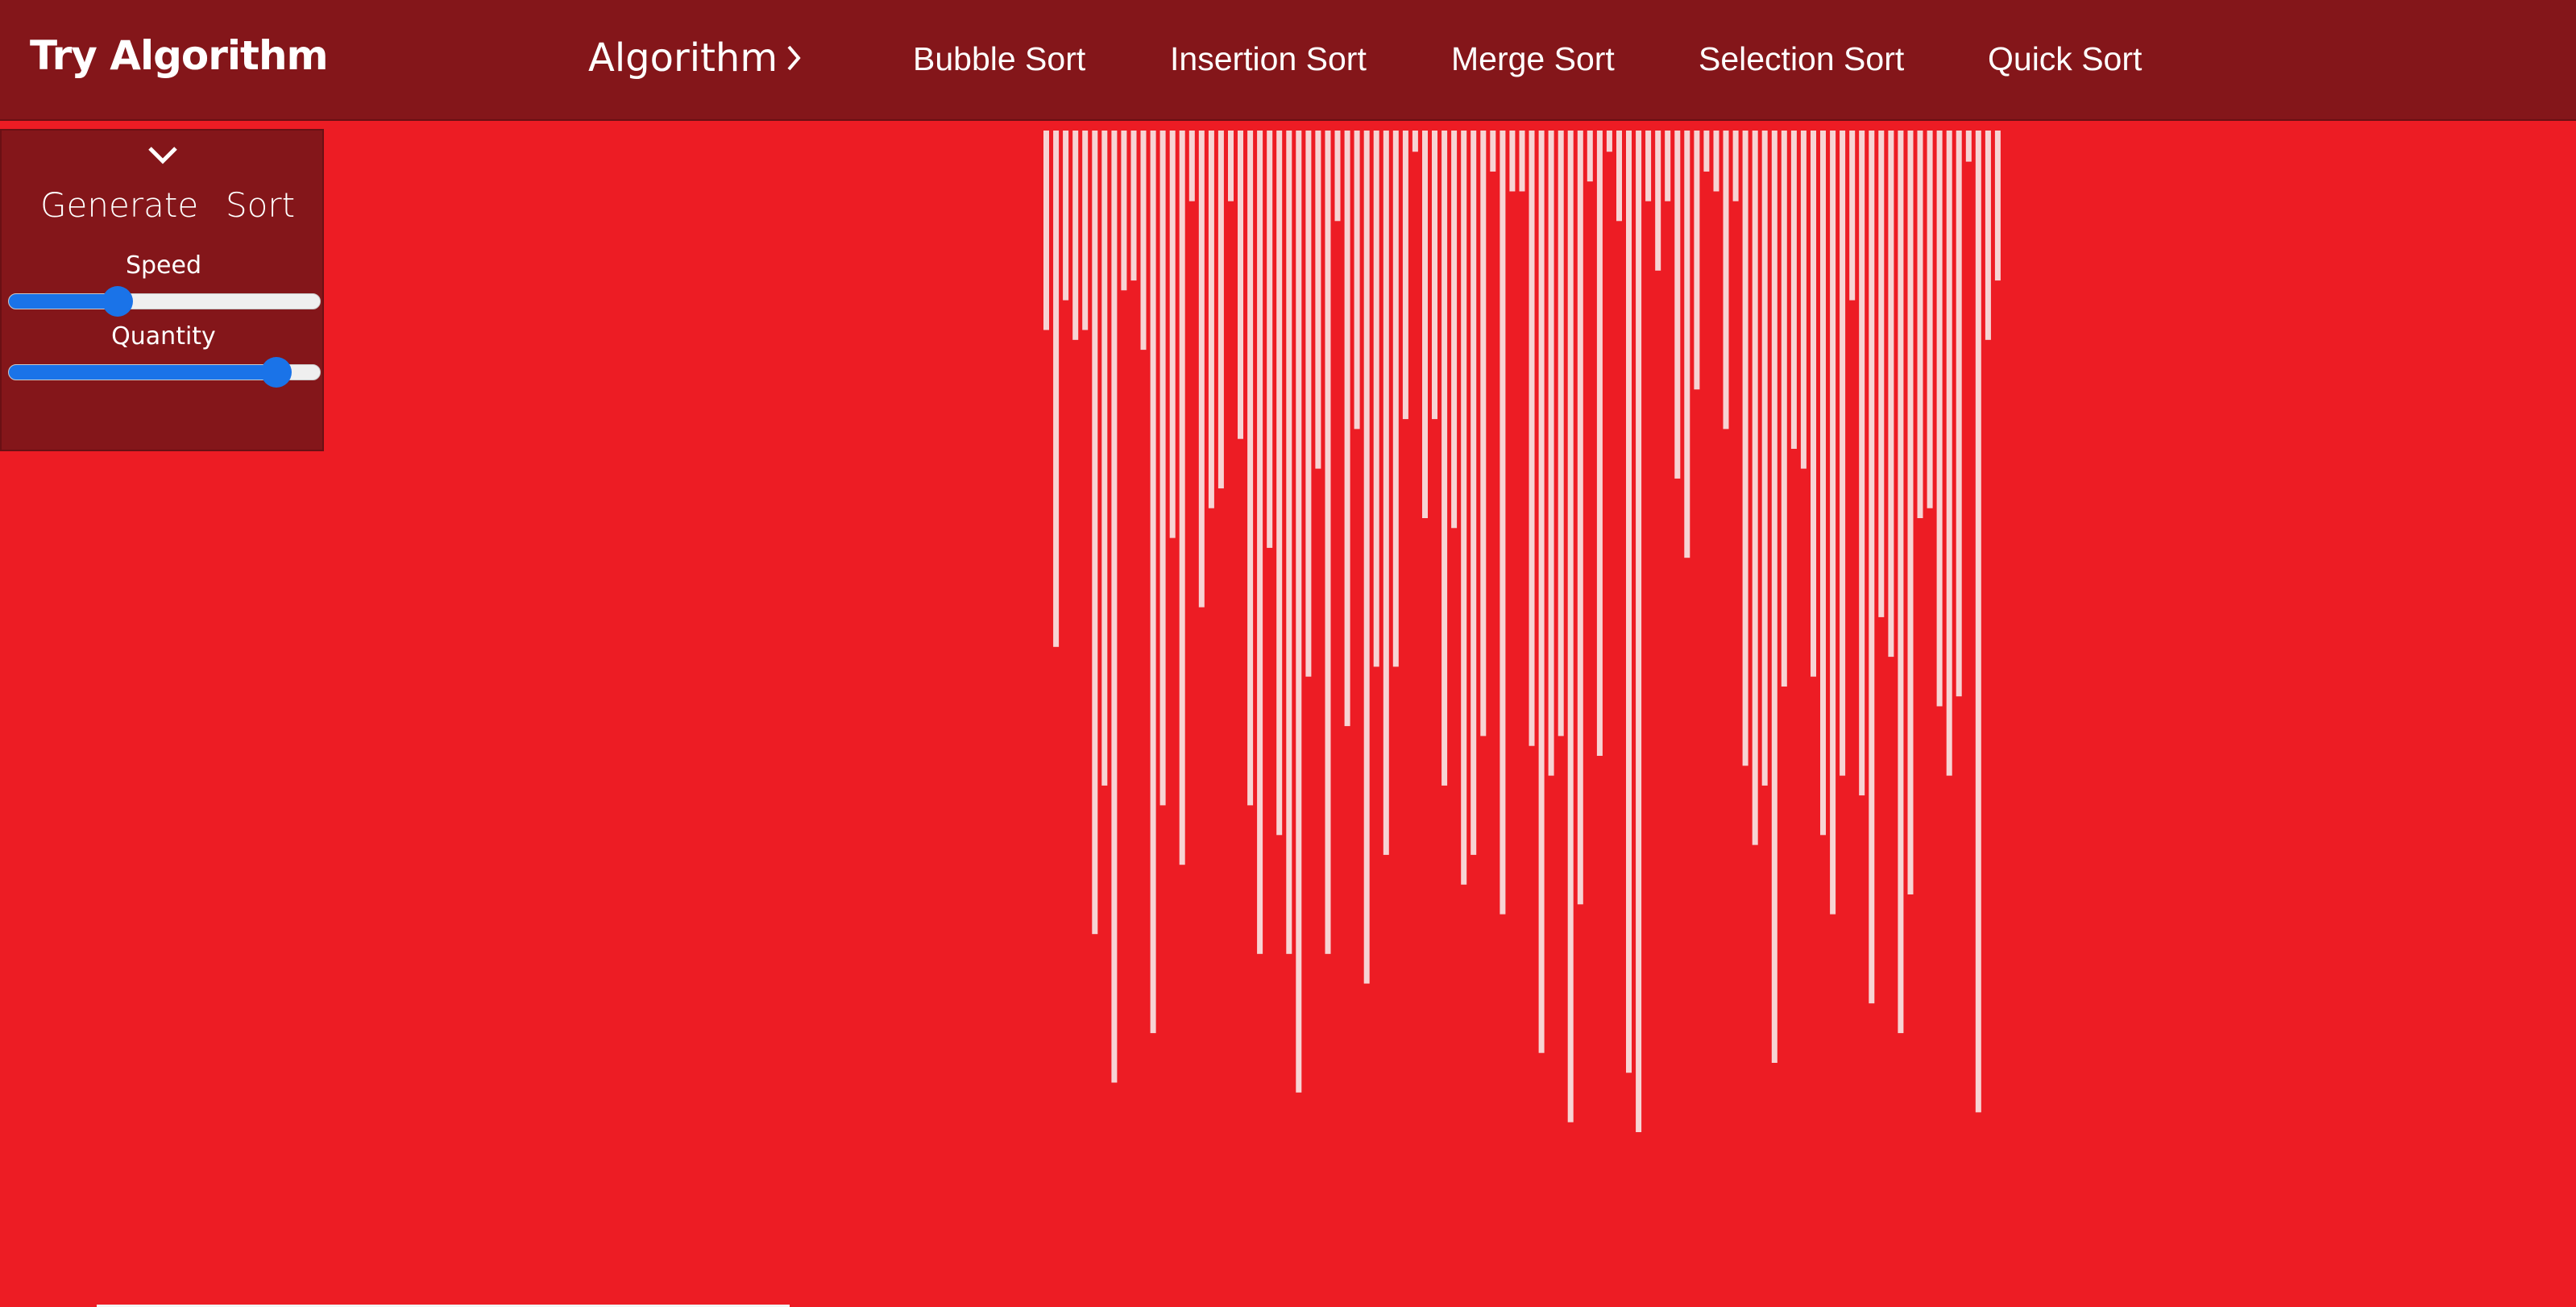  Describe the element at coordinates (179, 55) in the screenshot. I see `brand-title: Try Algorithm` at that location.